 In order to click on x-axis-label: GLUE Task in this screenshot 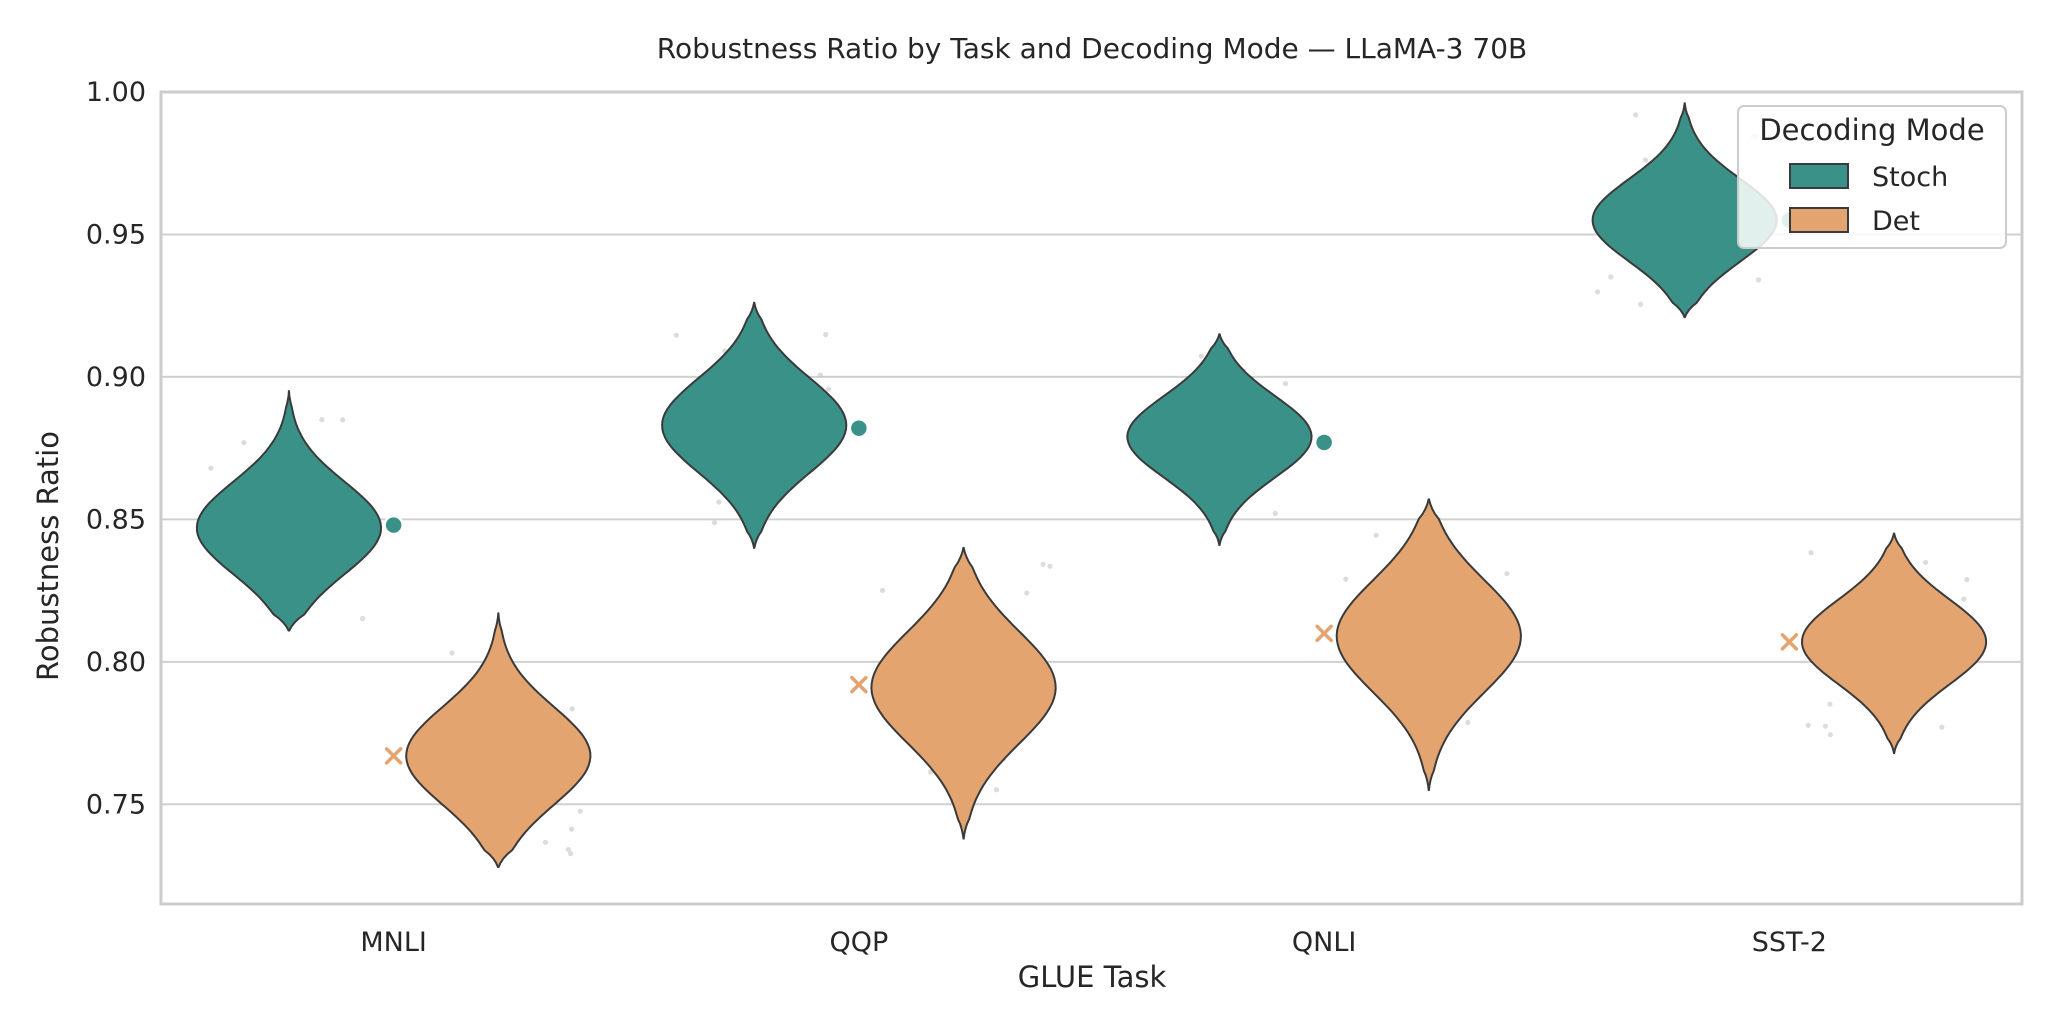, I will do `click(1092, 977)`.